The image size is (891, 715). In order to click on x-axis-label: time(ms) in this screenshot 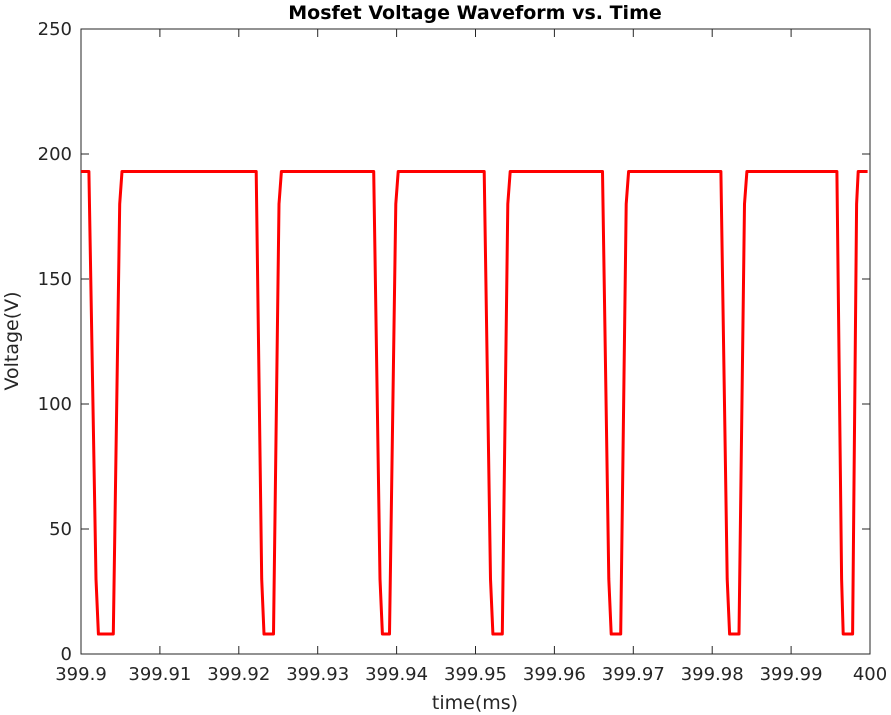, I will do `click(475, 703)`.